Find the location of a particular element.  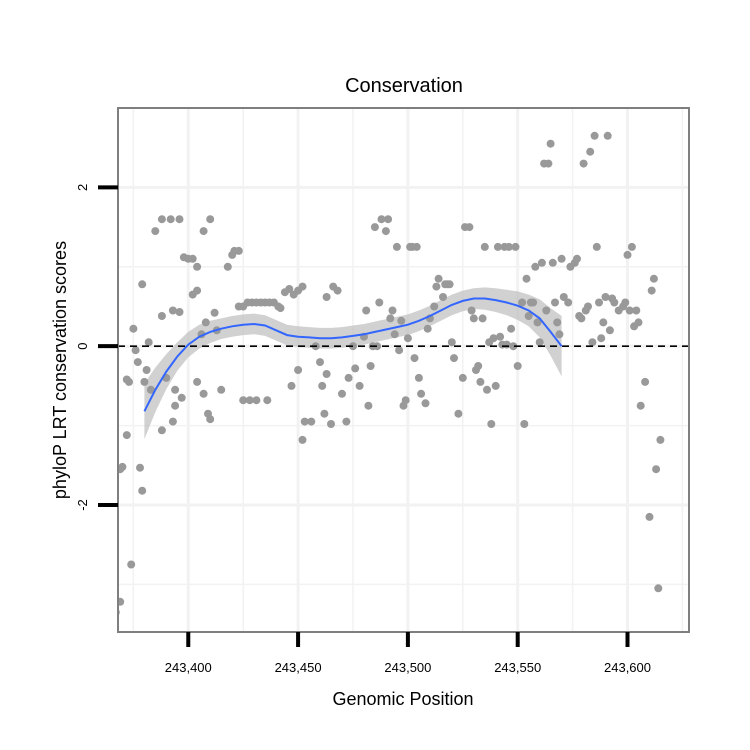

y-axis-title: phyloP LRT conservation scores is located at coordinates (60, 370).